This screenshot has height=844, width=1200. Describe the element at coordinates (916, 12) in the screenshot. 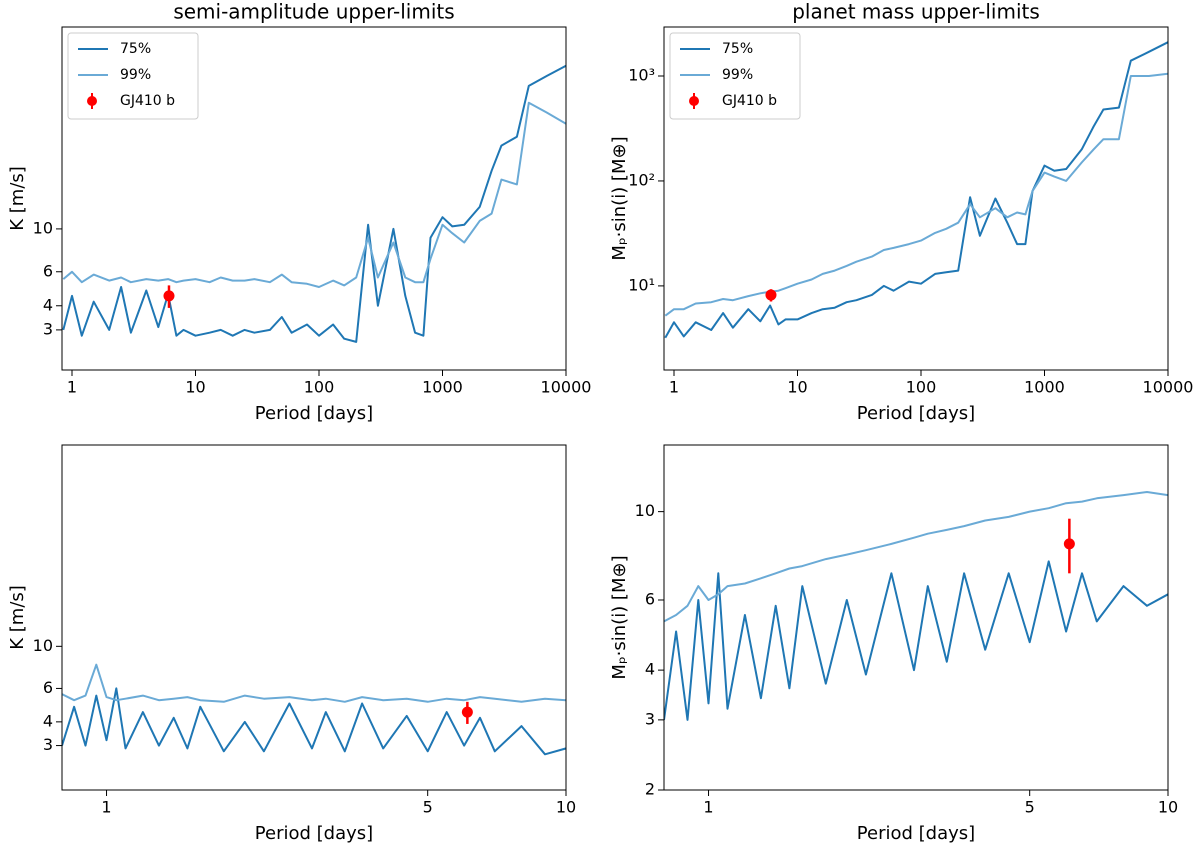

I see `panel-title: planet mass upper-limits` at that location.